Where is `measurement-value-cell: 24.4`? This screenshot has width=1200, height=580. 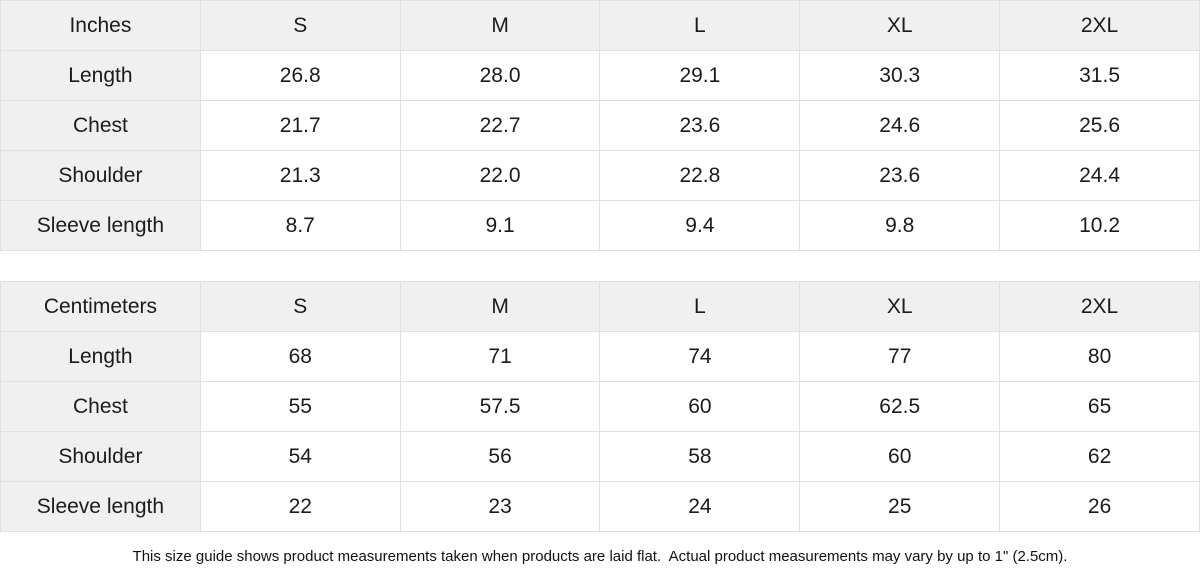
measurement-value-cell: 24.4 is located at coordinates (1099, 175).